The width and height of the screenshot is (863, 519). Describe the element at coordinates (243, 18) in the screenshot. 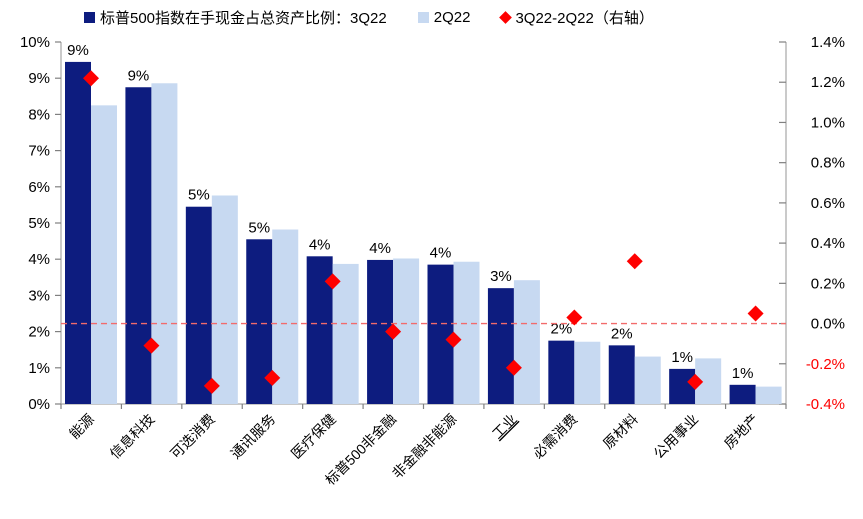

I see `legend-label-3q22: 标普500指数在手现金占总资产比例：3Q22` at that location.